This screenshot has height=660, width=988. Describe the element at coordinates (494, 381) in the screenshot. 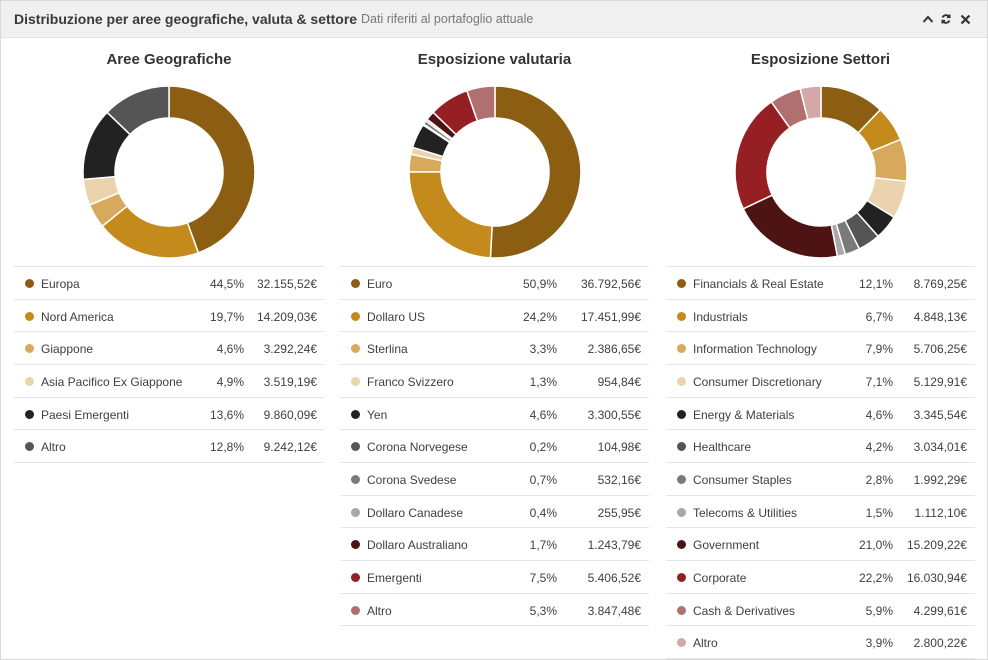

I see `legend-row-franco-svizzero: Franco Svizzero 1,3% 954,84€` at that location.